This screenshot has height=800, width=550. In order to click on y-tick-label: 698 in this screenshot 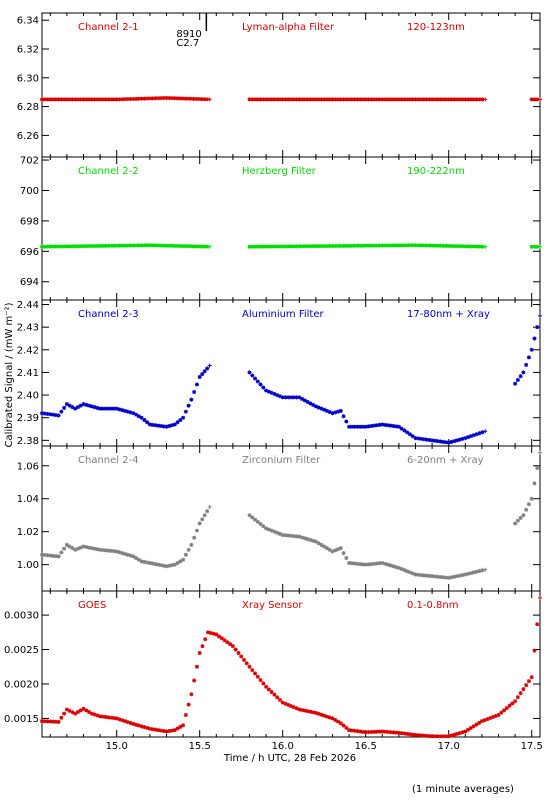, I will do `click(29, 221)`.